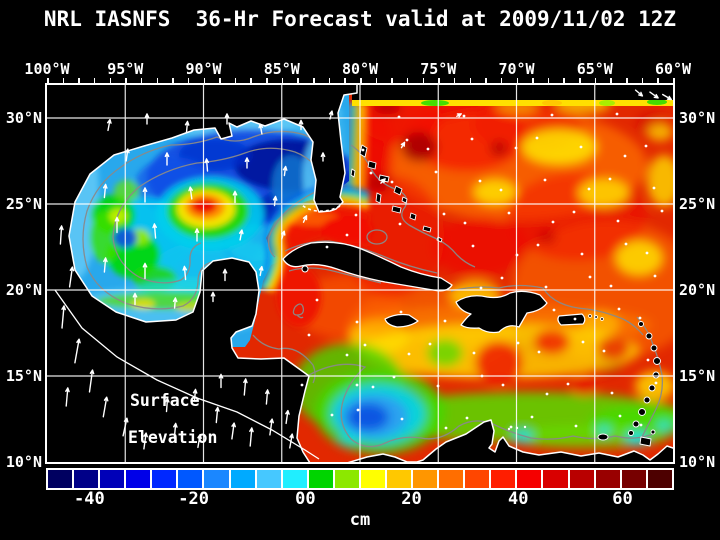 Image resolution: width=720 pixels, height=540 pixels. Describe the element at coordinates (624, 380) in the screenshot. I see `landmass-lesser-antilles` at that location.